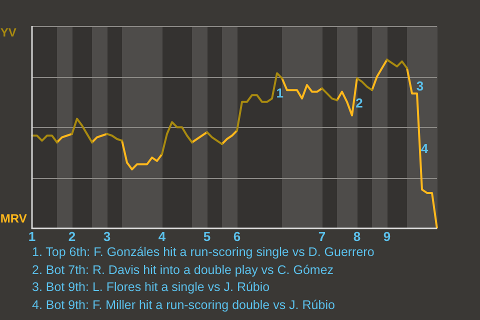  What do you see at coordinates (32, 236) in the screenshot?
I see `x-tick-label: 1` at bounding box center [32, 236].